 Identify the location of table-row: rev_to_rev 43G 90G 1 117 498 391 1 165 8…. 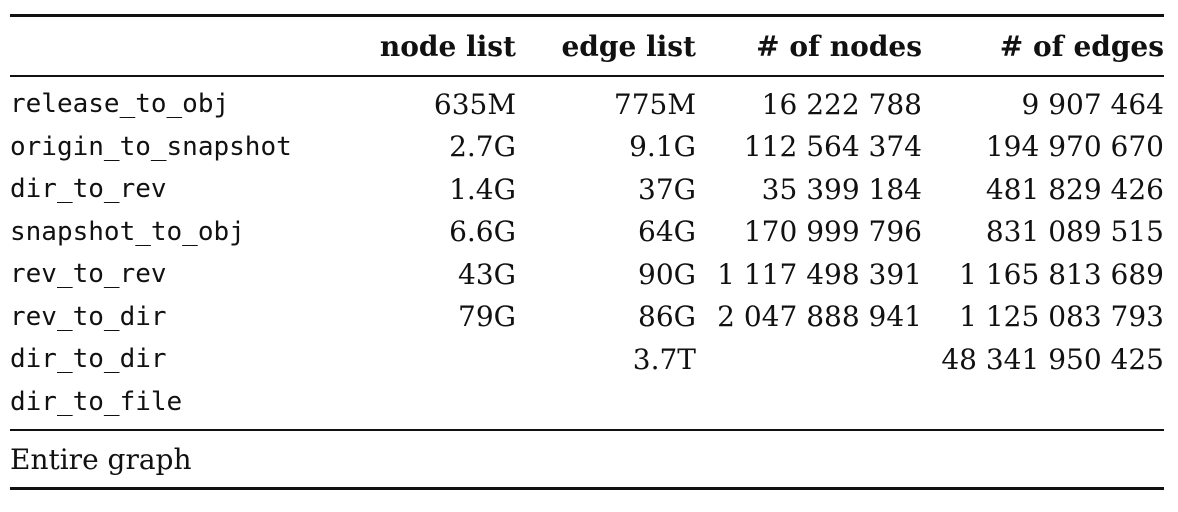
(587, 274).